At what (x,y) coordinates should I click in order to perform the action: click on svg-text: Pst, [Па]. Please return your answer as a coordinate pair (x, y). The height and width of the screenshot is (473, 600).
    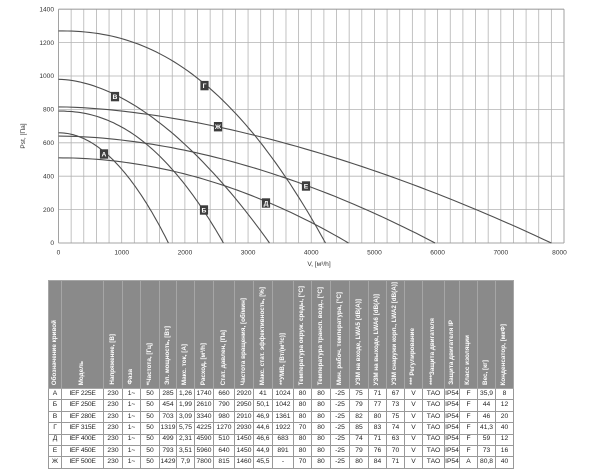
    Looking at the image, I should click on (23, 135).